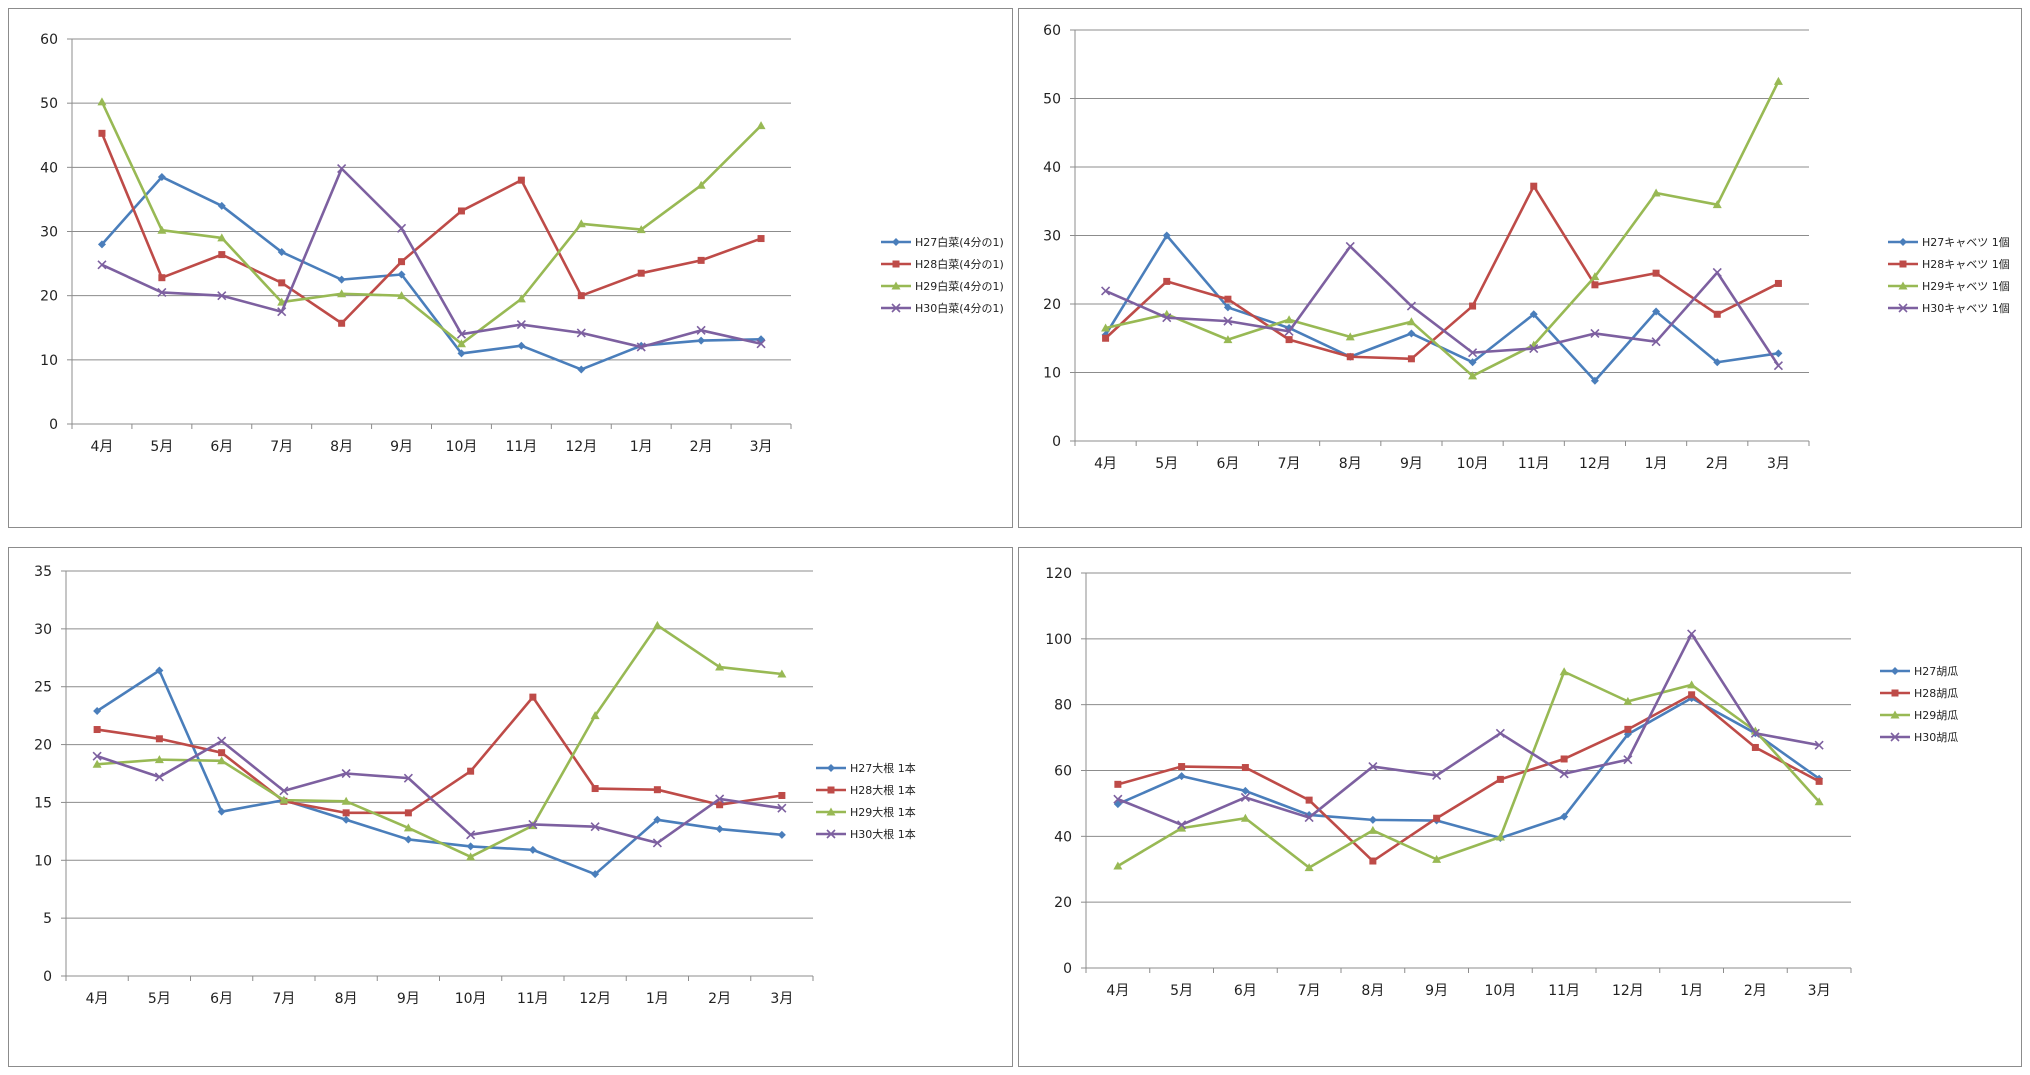 Image resolution: width=2030 pixels, height=1075 pixels. I want to click on x-tick-label: 6月, so click(1245, 991).